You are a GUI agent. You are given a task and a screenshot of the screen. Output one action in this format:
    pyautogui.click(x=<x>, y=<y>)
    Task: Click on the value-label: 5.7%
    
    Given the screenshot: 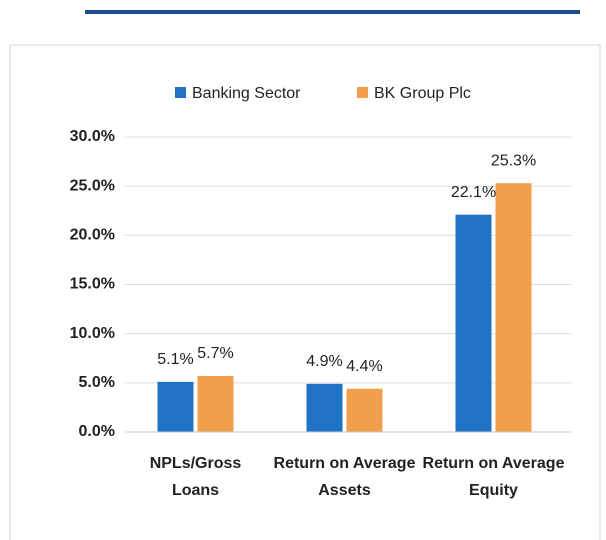 What is the action you would take?
    pyautogui.click(x=215, y=353)
    